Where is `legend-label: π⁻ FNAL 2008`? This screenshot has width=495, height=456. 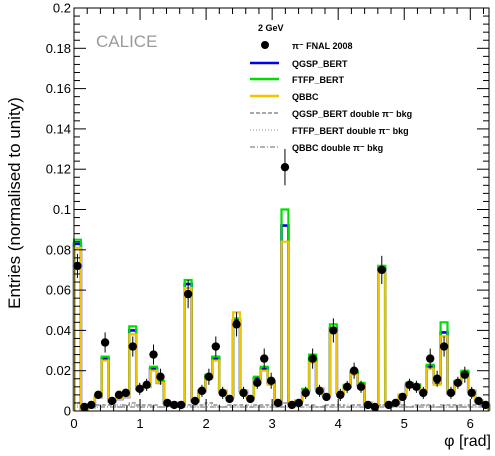 legend-label: π⁻ FNAL 2008 is located at coordinates (322, 46).